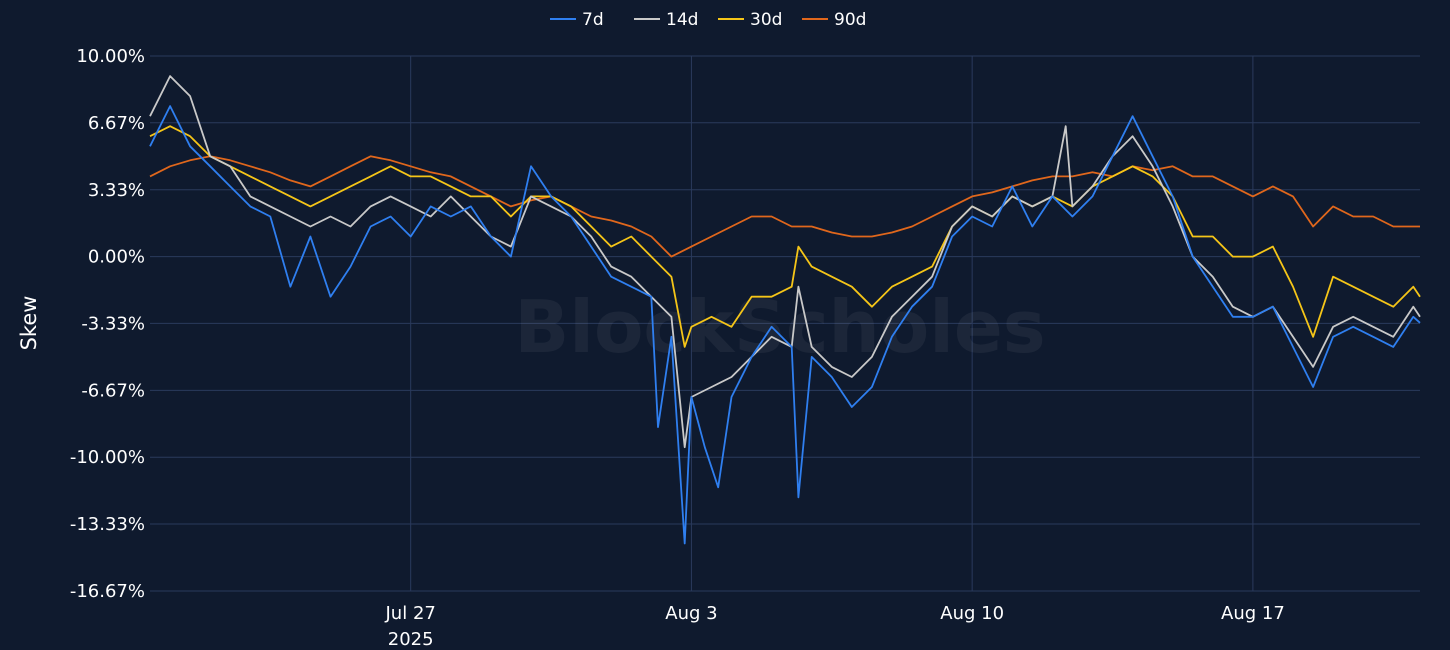 Image resolution: width=1450 pixels, height=650 pixels. I want to click on y-axis-label: Skew, so click(29, 323).